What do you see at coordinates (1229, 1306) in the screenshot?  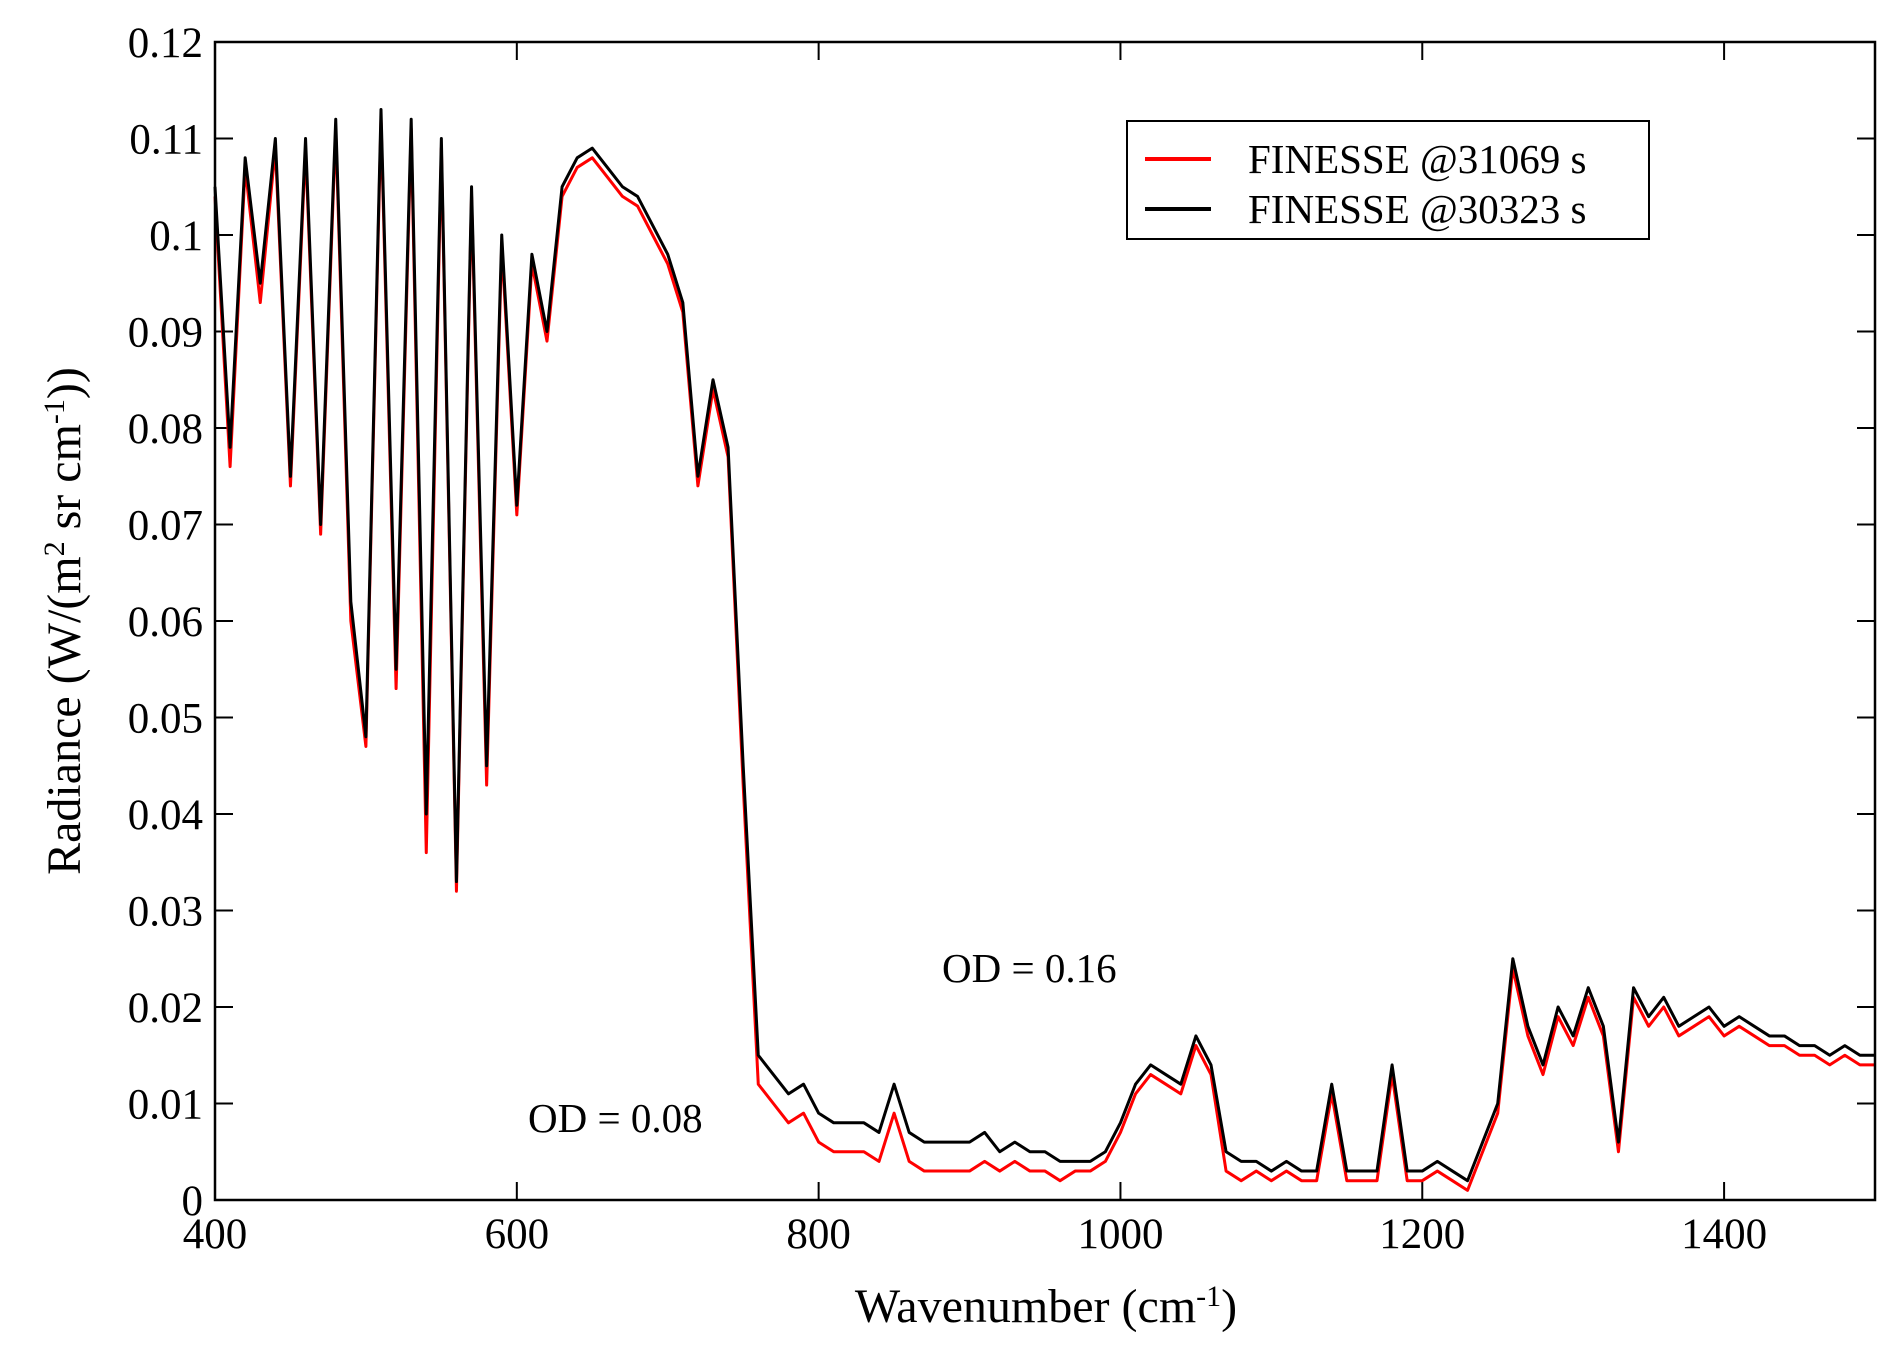 I see `x-axis-label-part: )` at bounding box center [1229, 1306].